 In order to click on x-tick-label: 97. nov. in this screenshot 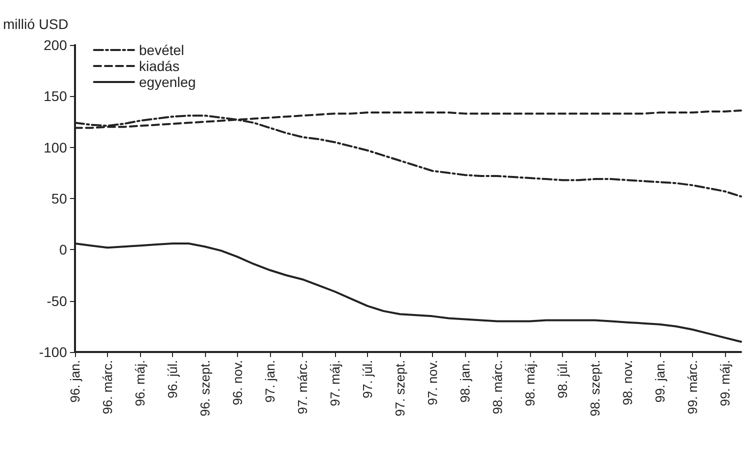, I will do `click(432, 383)`.